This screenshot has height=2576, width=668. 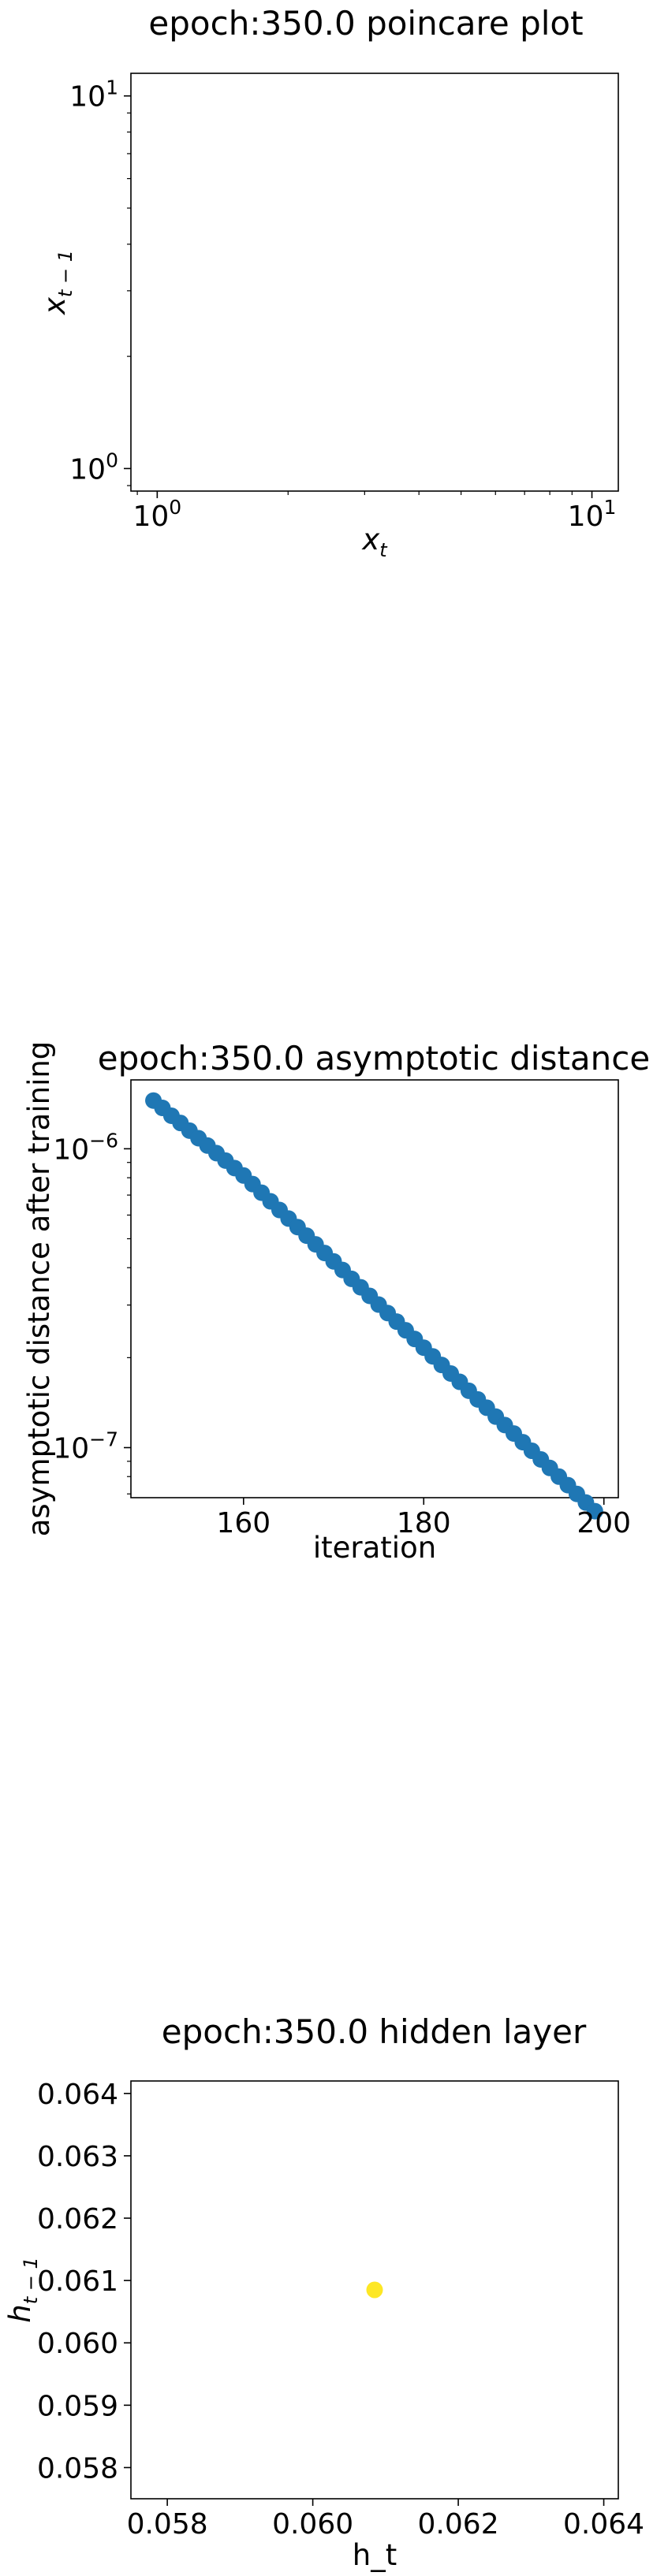 What do you see at coordinates (374, 512) in the screenshot?
I see `x-axis: 100 101` at bounding box center [374, 512].